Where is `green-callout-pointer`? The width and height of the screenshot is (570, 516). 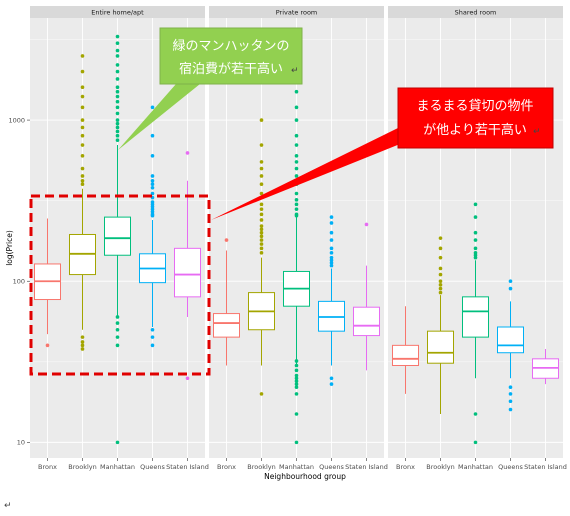 green-callout-pointer is located at coordinates (159, 117).